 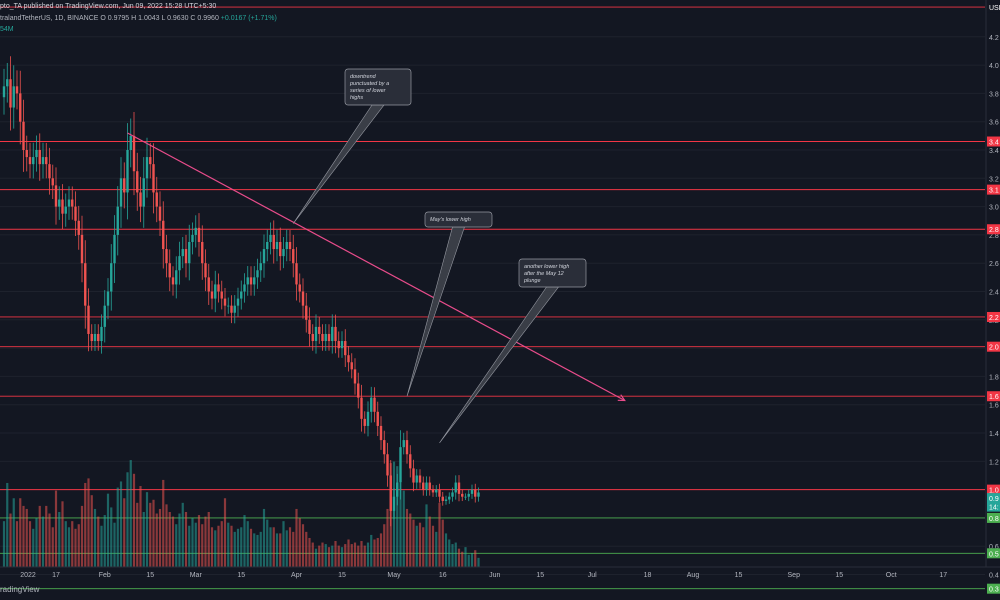 What do you see at coordinates (994, 377) in the screenshot?
I see `price-tick-label: 1.8` at bounding box center [994, 377].